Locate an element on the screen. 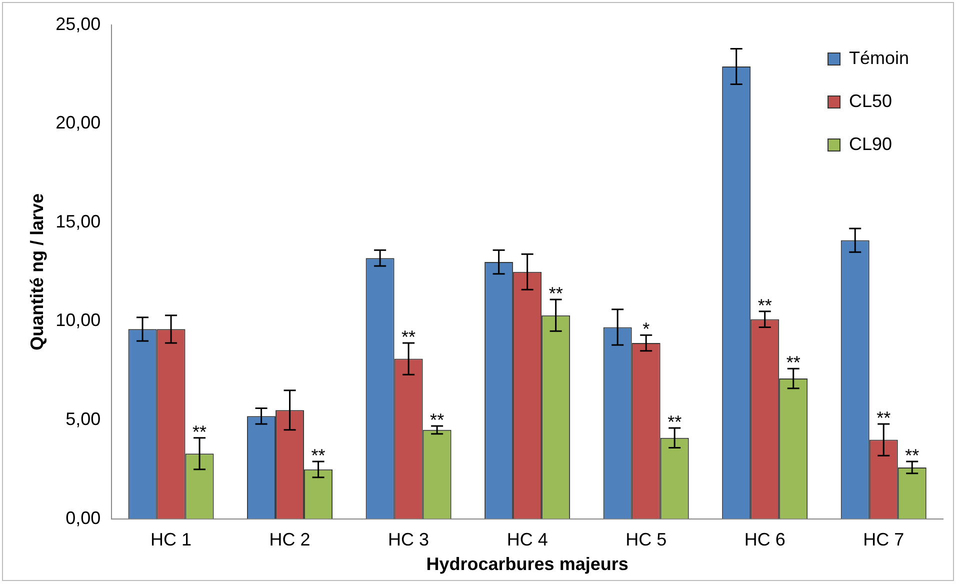  y-tick-label: 5,00 is located at coordinates (83, 419).